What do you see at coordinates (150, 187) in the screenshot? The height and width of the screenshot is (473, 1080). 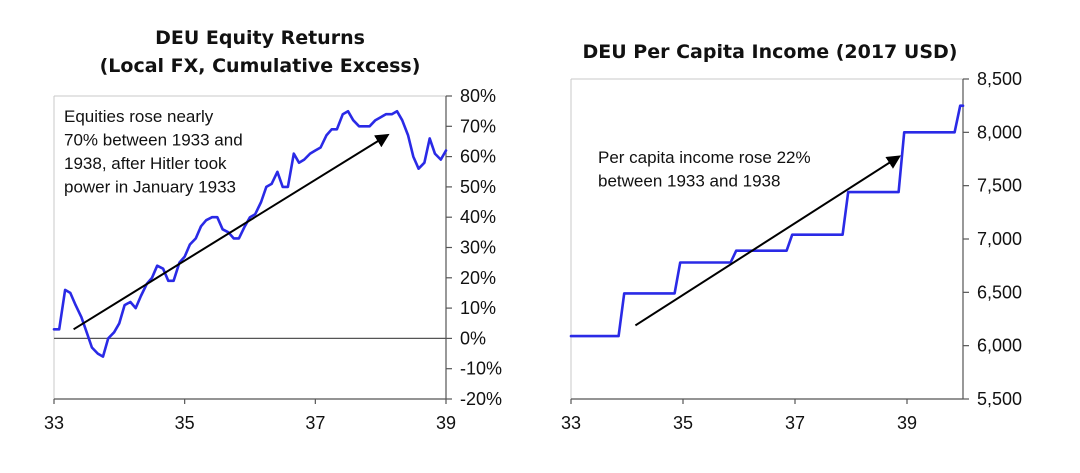 I see `annotation-line: power in January 1933` at bounding box center [150, 187].